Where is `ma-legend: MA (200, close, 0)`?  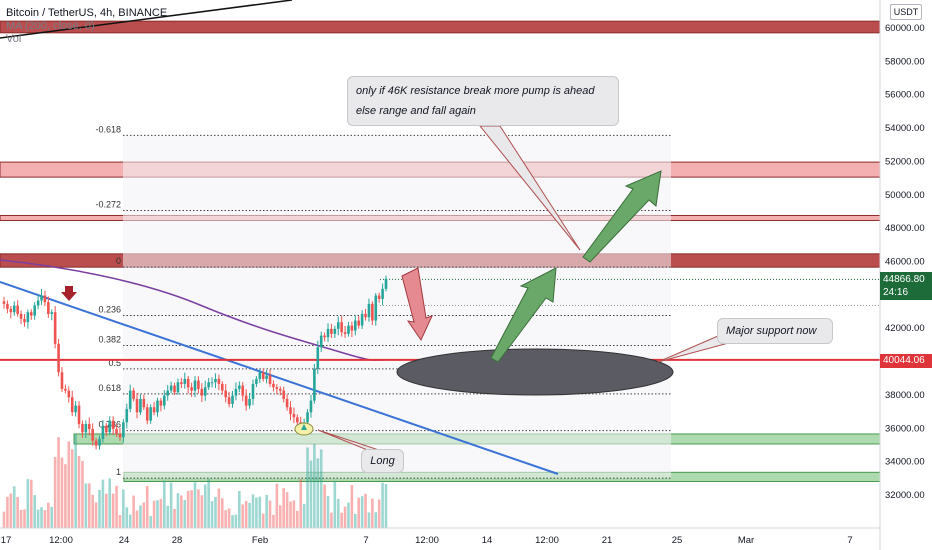 ma-legend: MA (200, close, 0) is located at coordinates (50, 26).